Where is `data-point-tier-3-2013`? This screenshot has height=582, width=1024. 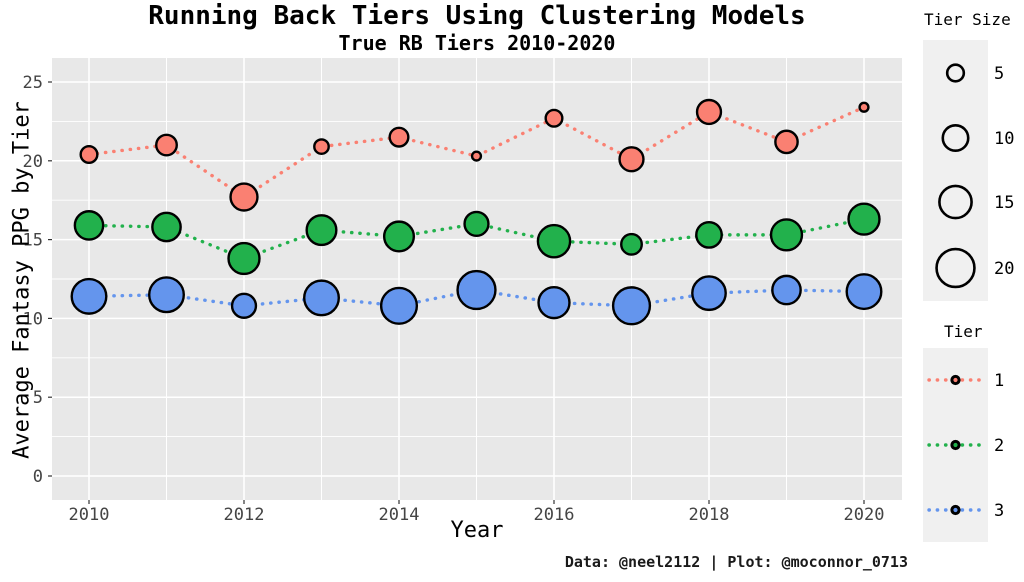
data-point-tier-3-2013 is located at coordinates (321, 298).